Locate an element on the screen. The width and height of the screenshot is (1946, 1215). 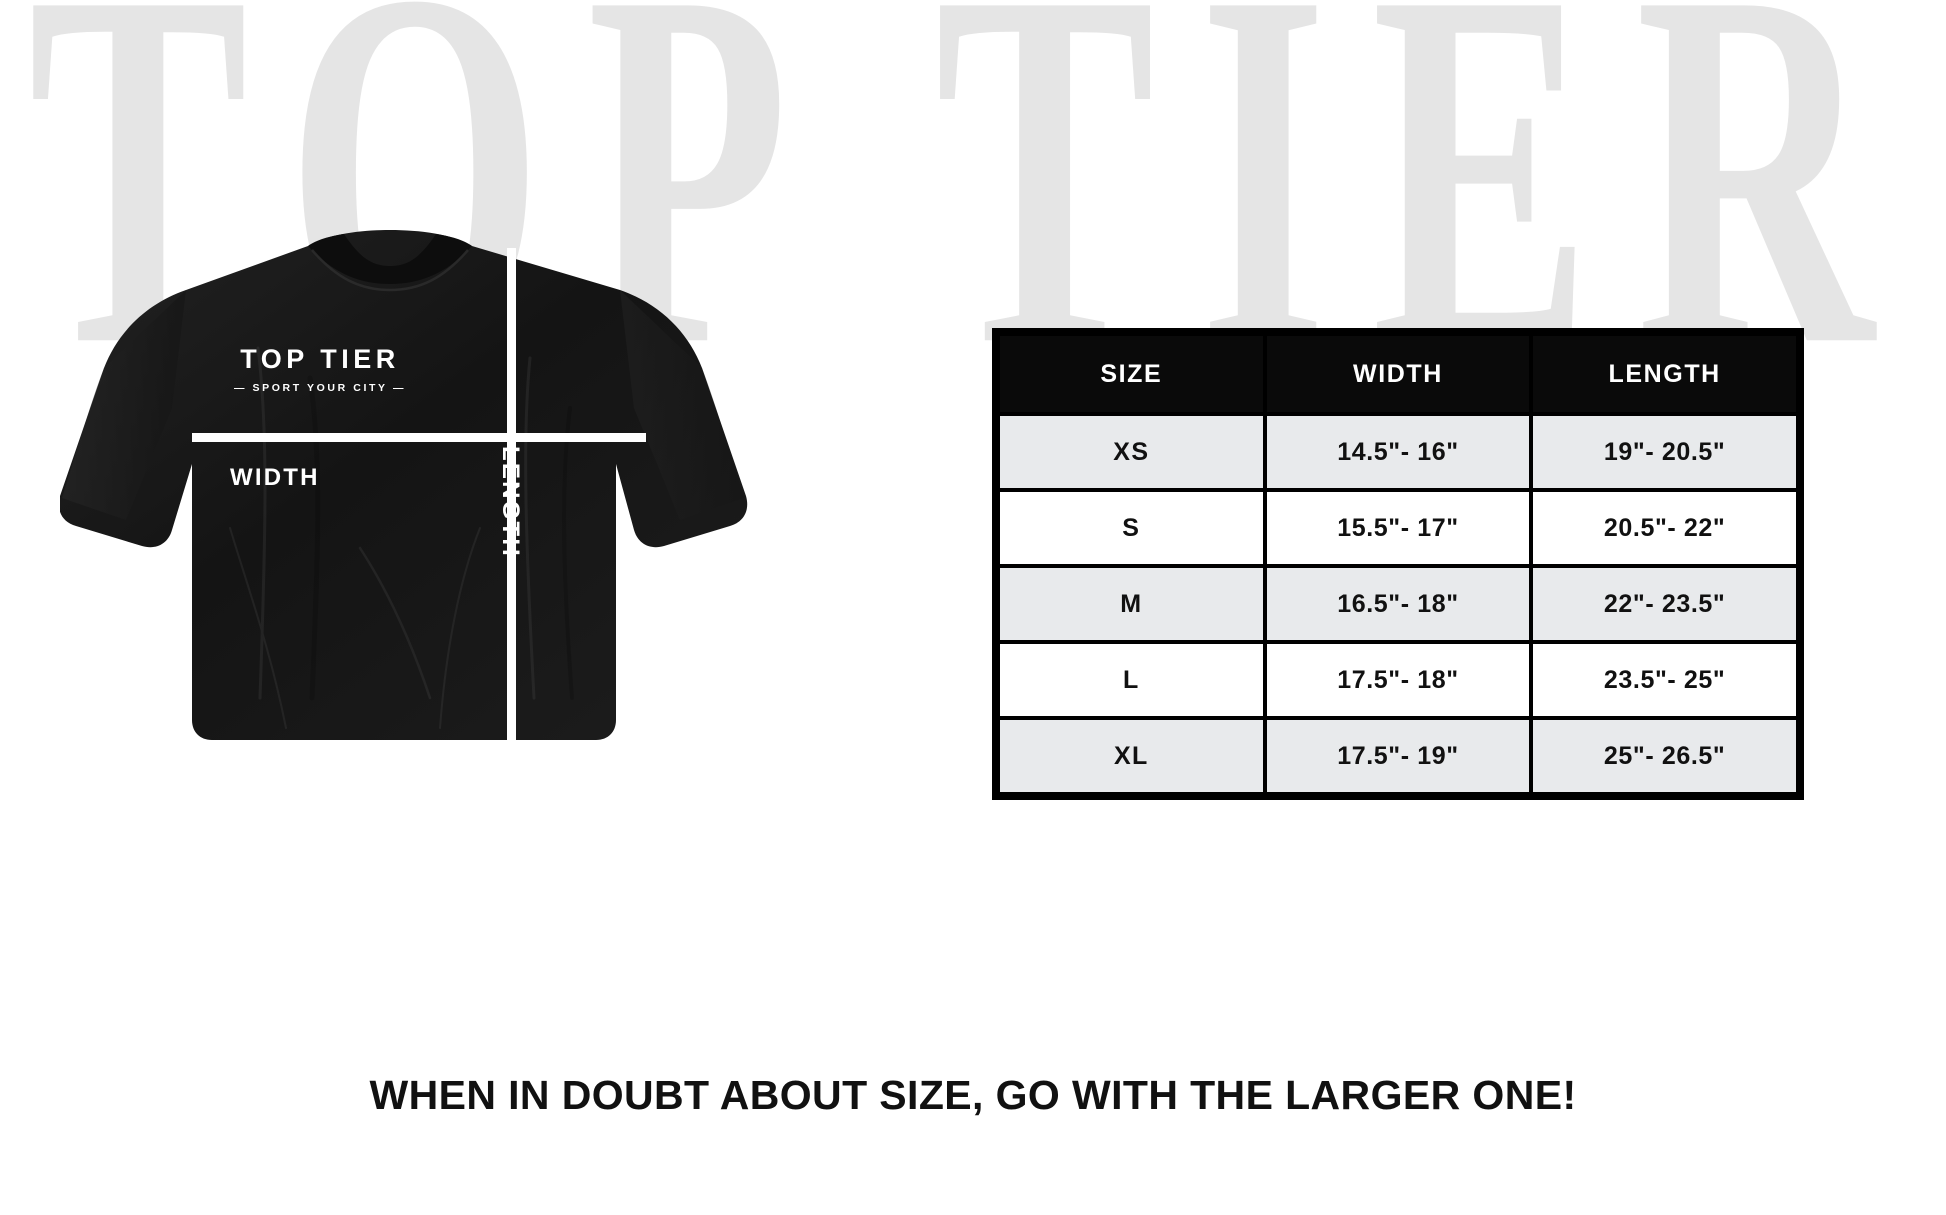
measurement-guide-lines is located at coordinates (419, 494).